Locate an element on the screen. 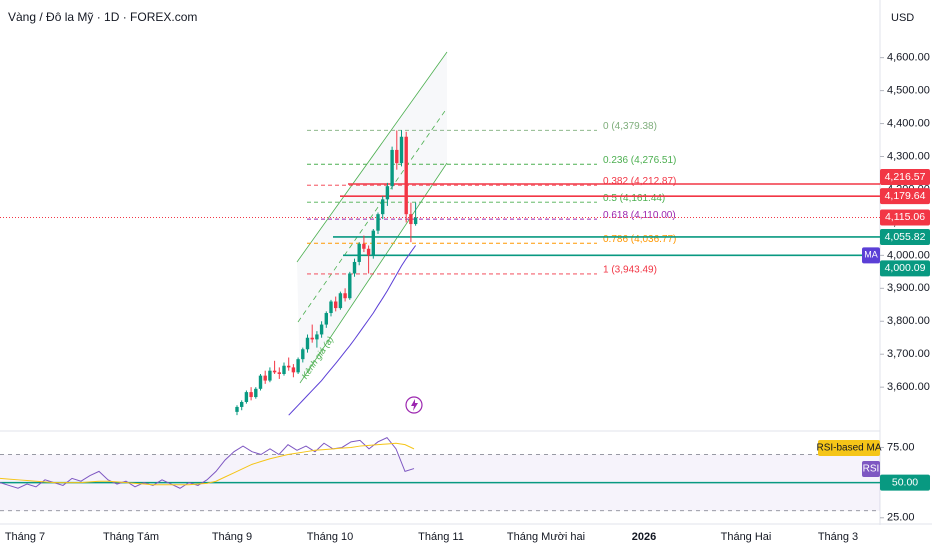 Image resolution: width=932 pixels, height=550 pixels. midline-tag is located at coordinates (905, 482).